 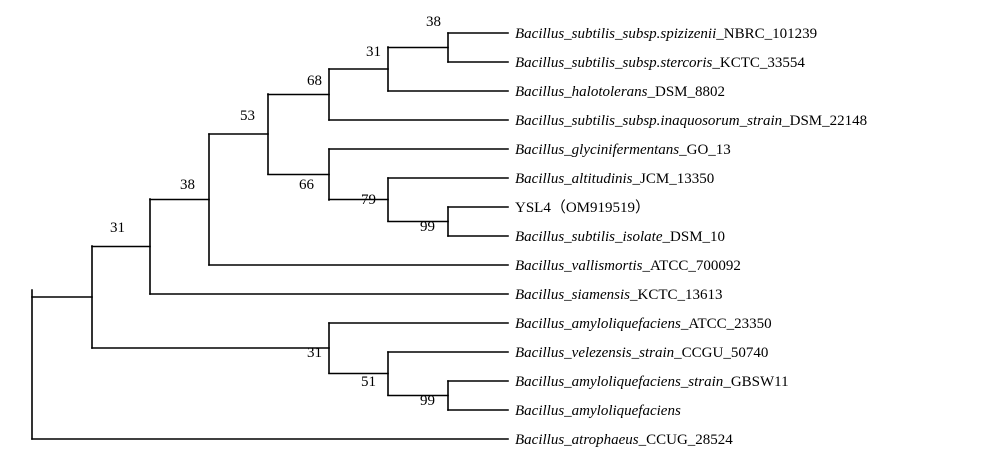 What do you see at coordinates (574, 179) in the screenshot?
I see `taxon-species: Bacillus_altitudinis` at bounding box center [574, 179].